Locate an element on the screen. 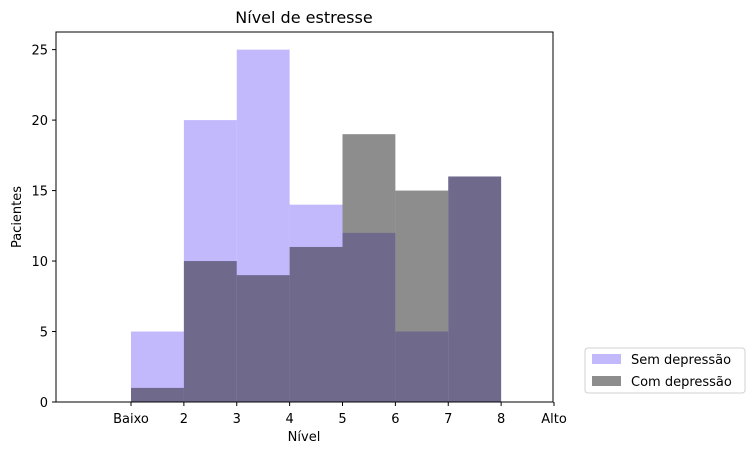  y-tick-label: 5 is located at coordinates (44, 333).